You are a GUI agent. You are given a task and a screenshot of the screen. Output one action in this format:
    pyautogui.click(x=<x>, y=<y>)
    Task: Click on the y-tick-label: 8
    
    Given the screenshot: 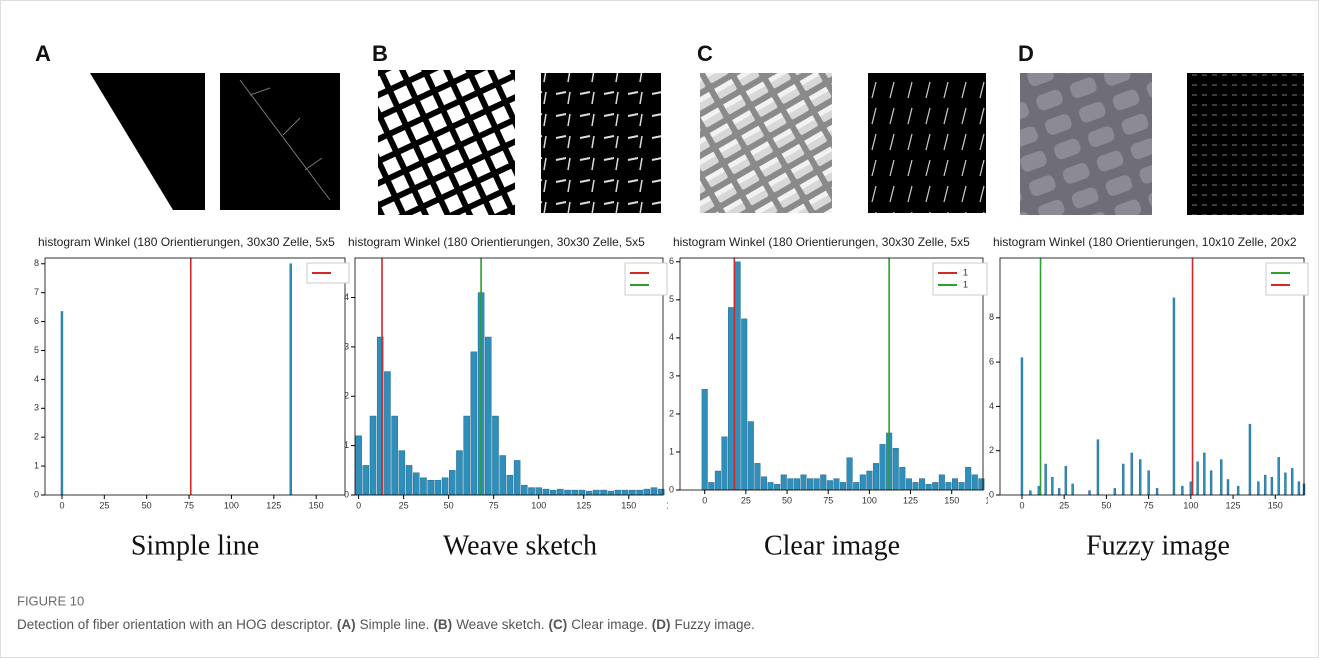 What is the action you would take?
    pyautogui.click(x=36, y=263)
    